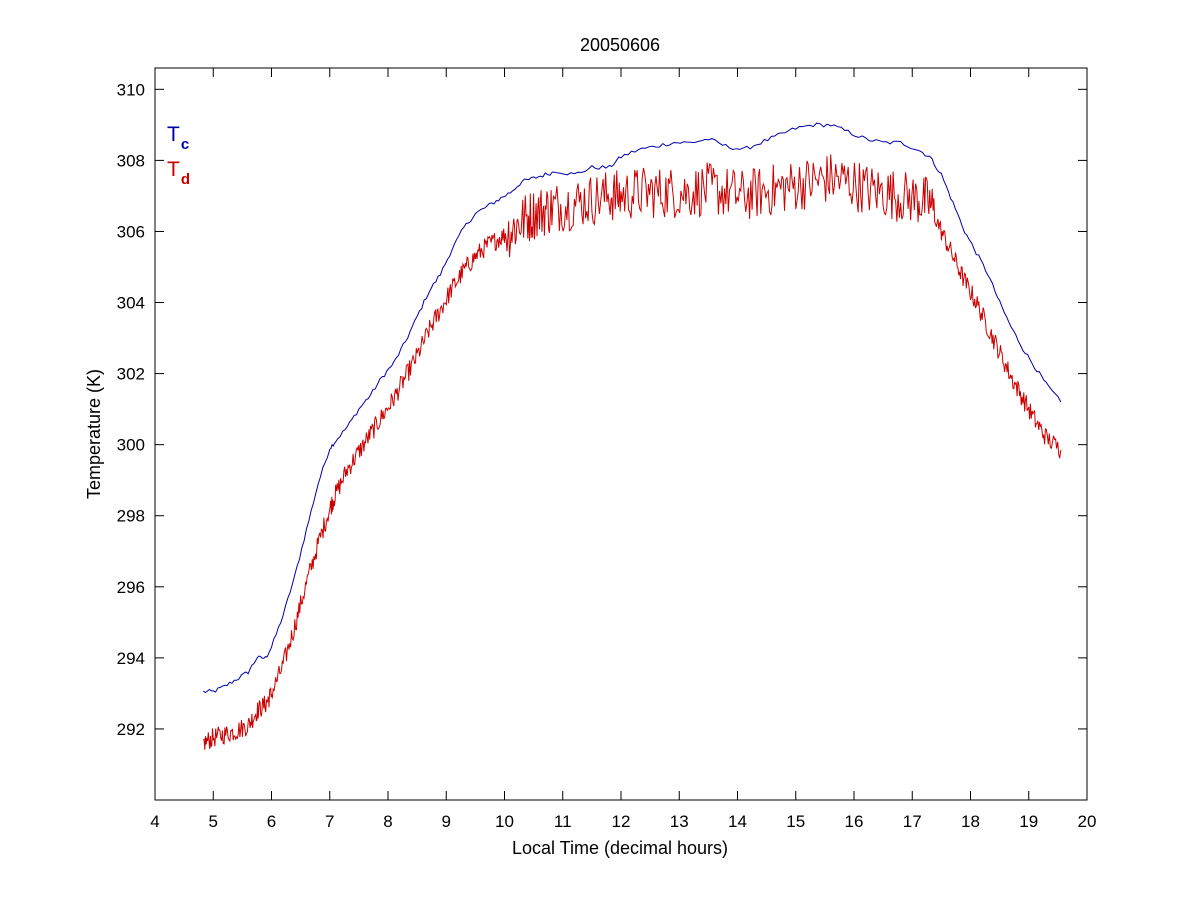 This screenshot has height=900, width=1200. What do you see at coordinates (131, 374) in the screenshot?
I see `y-tick-label: 302` at bounding box center [131, 374].